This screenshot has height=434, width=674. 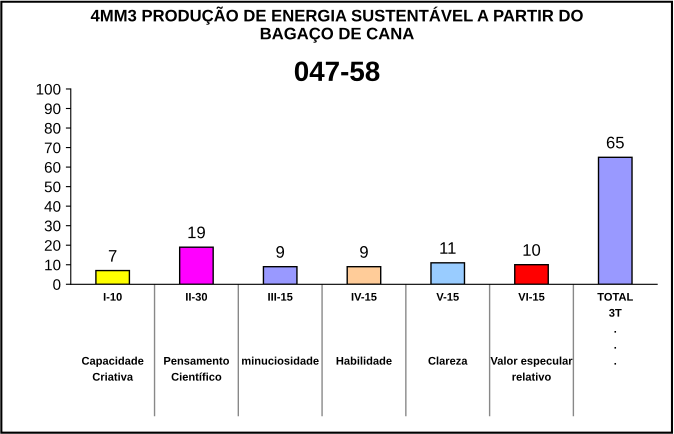 What do you see at coordinates (197, 336) in the screenshot?
I see `category-label: II-30 Pensamento Científico` at bounding box center [197, 336].